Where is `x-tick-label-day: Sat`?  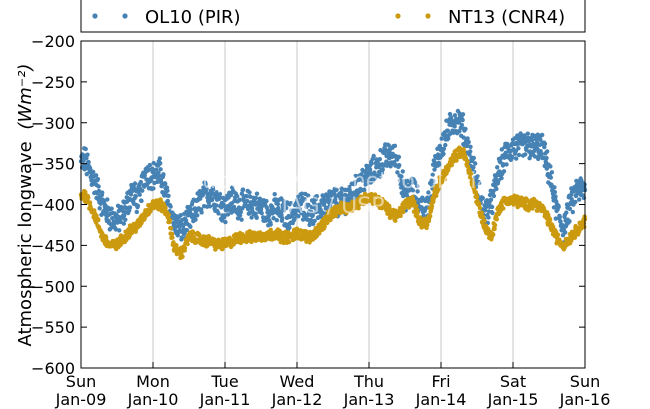 x-tick-label-day: Sat is located at coordinates (513, 381).